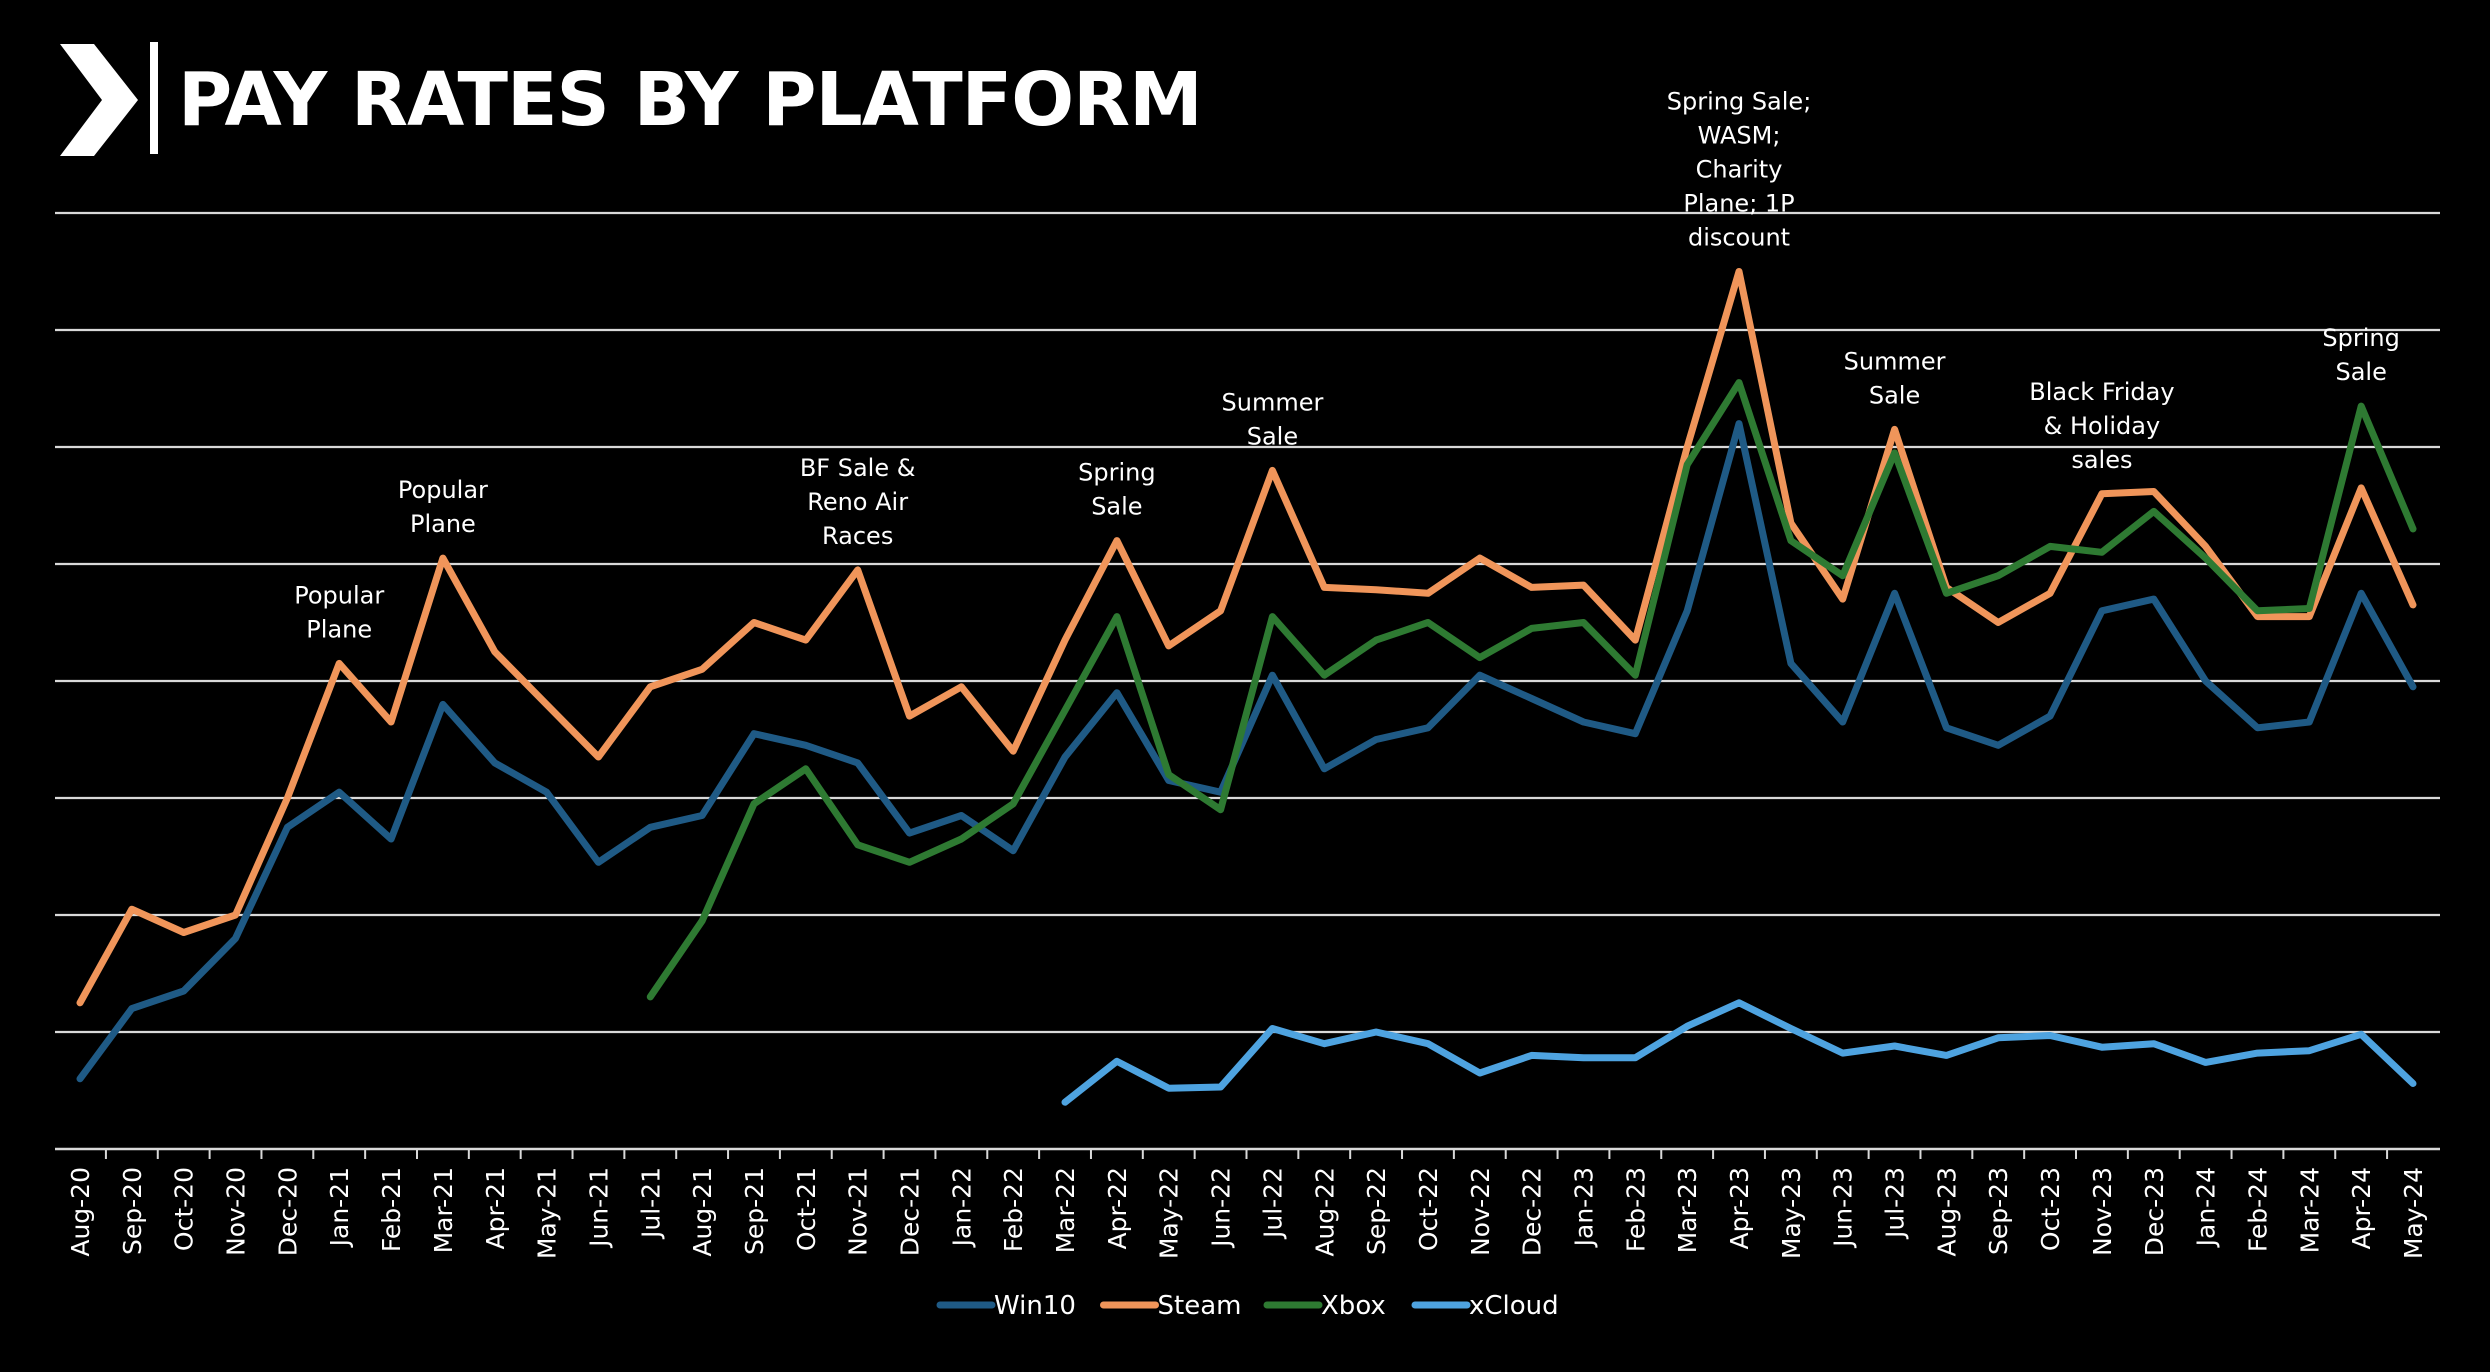  Describe the element at coordinates (1739, 1052) in the screenshot. I see `series-line-xcloud` at that location.